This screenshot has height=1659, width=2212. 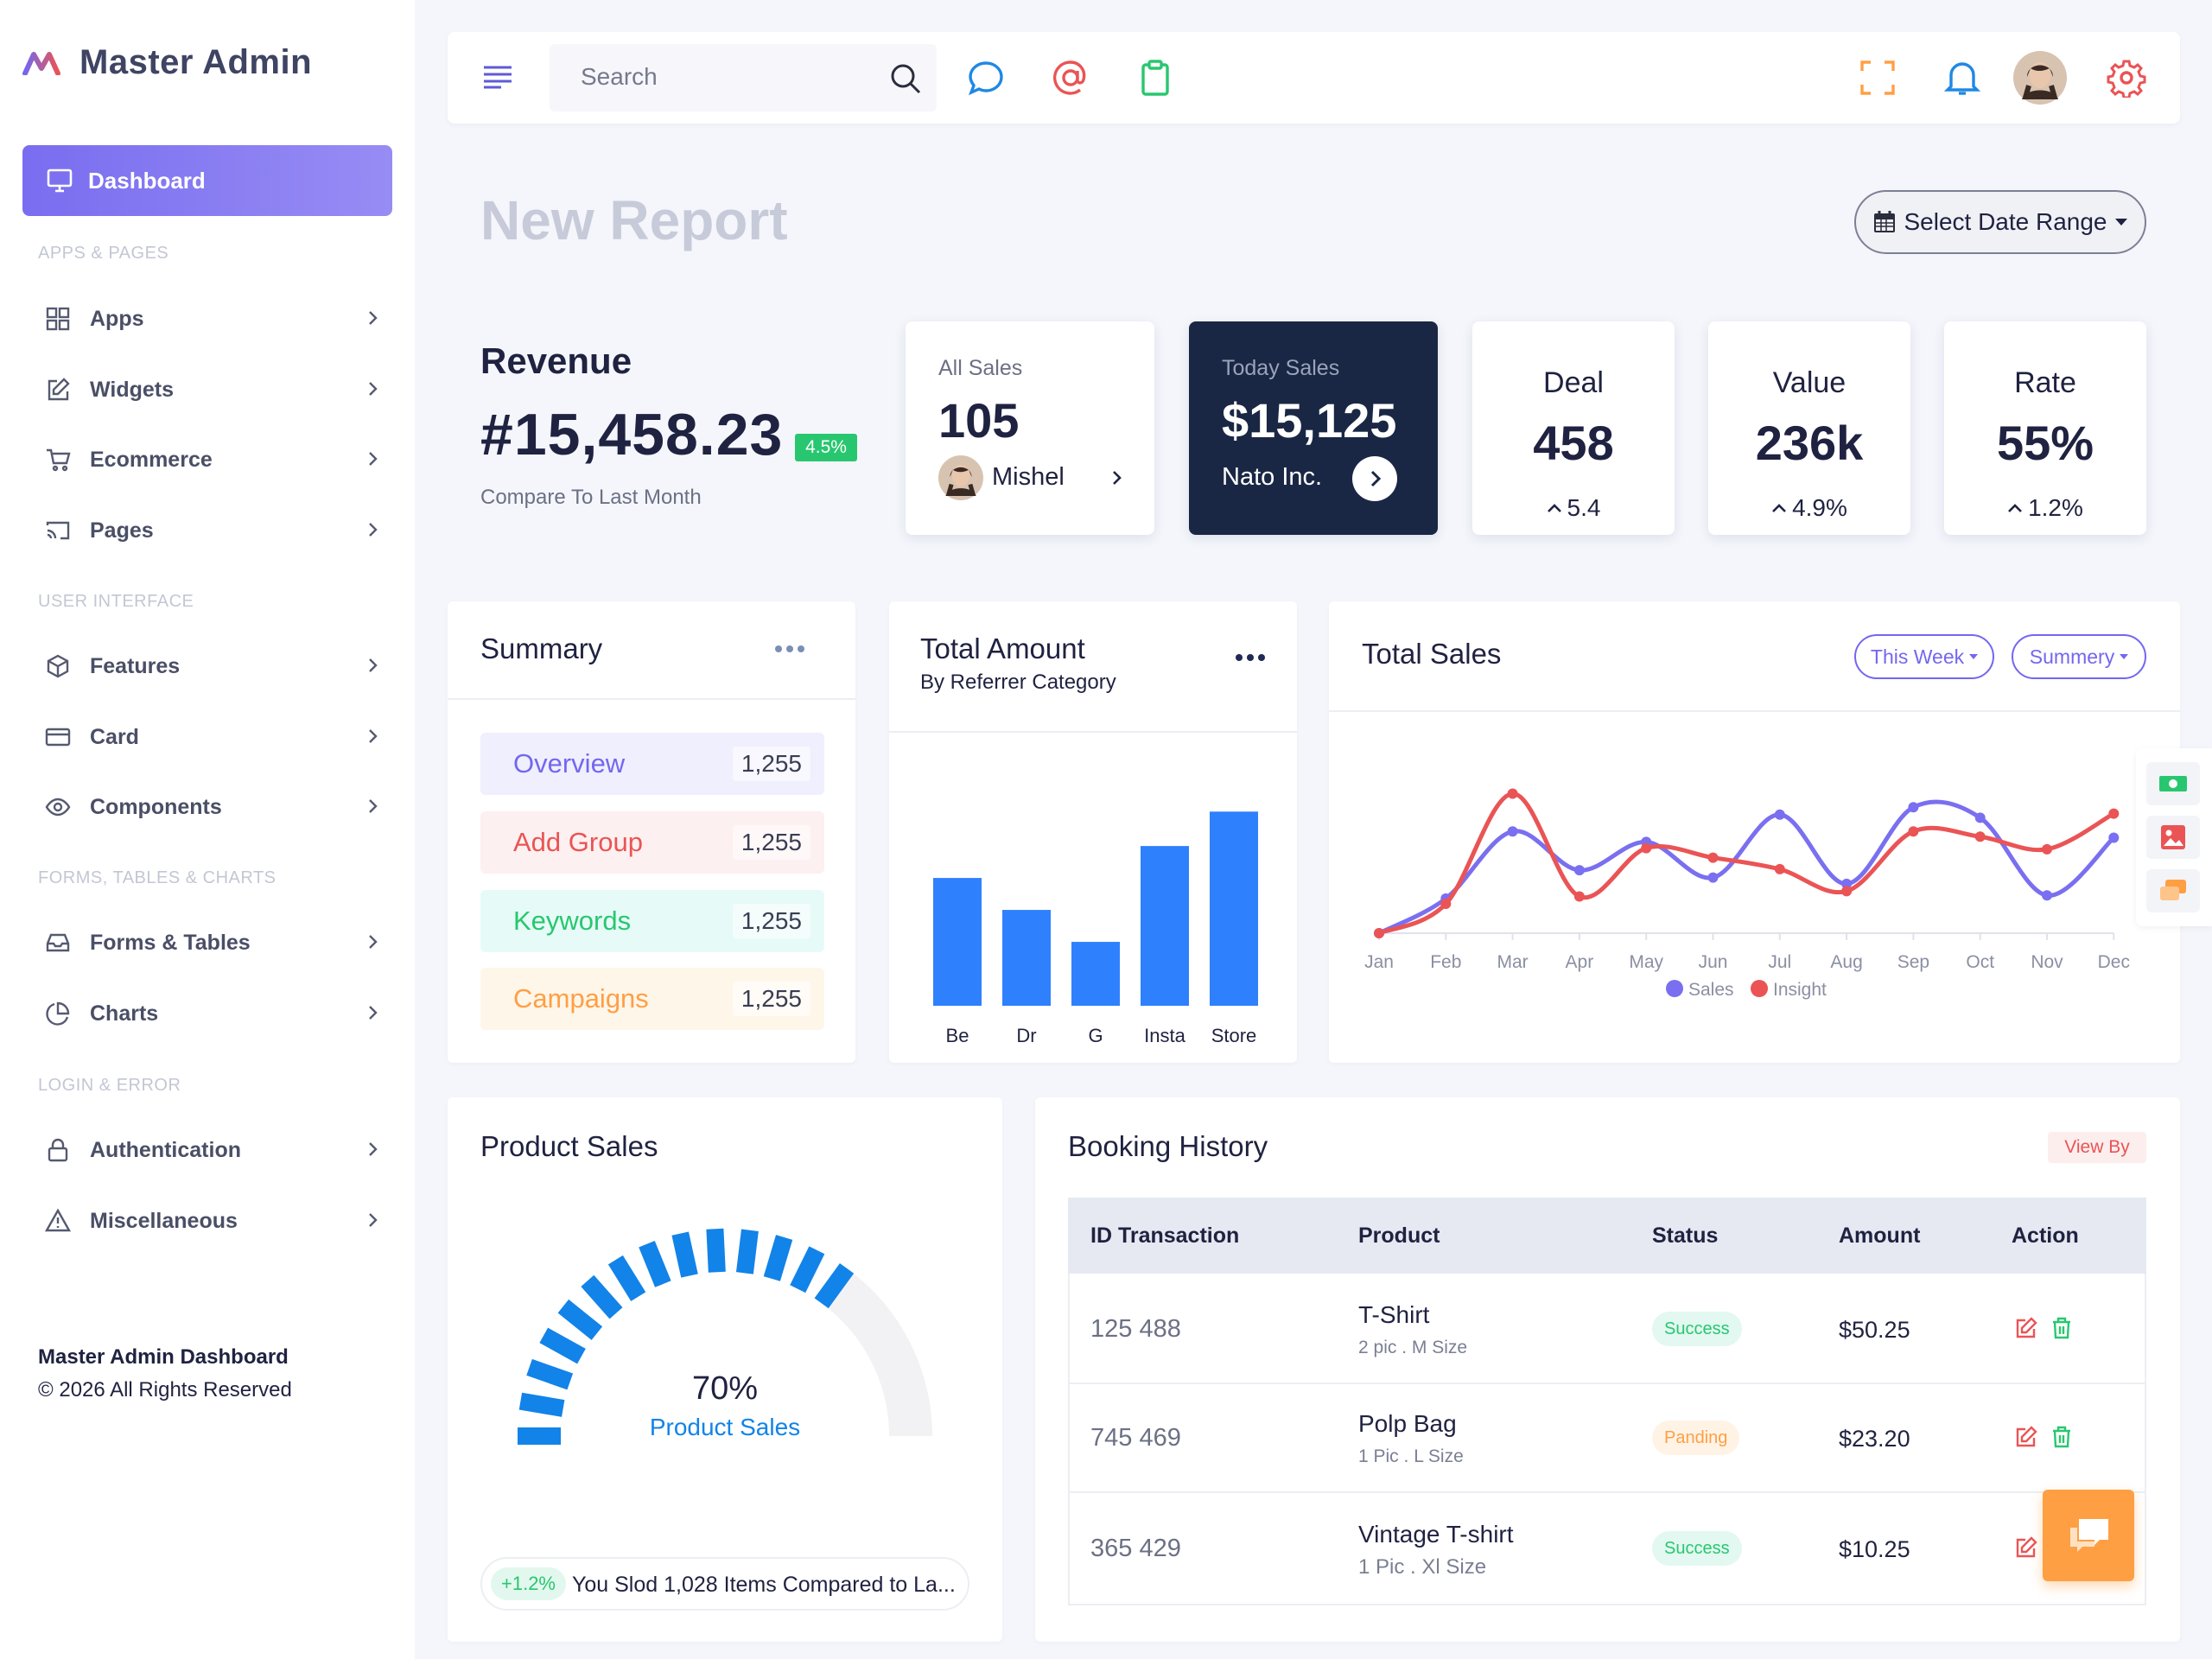 I want to click on all-sales-card: All Sales 105 Mishel, so click(x=1030, y=428).